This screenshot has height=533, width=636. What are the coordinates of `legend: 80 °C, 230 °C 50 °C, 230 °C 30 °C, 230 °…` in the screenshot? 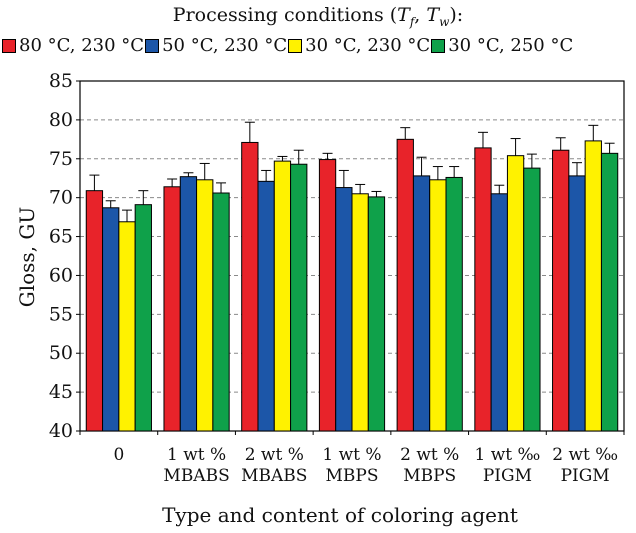 It's located at (319, 45).